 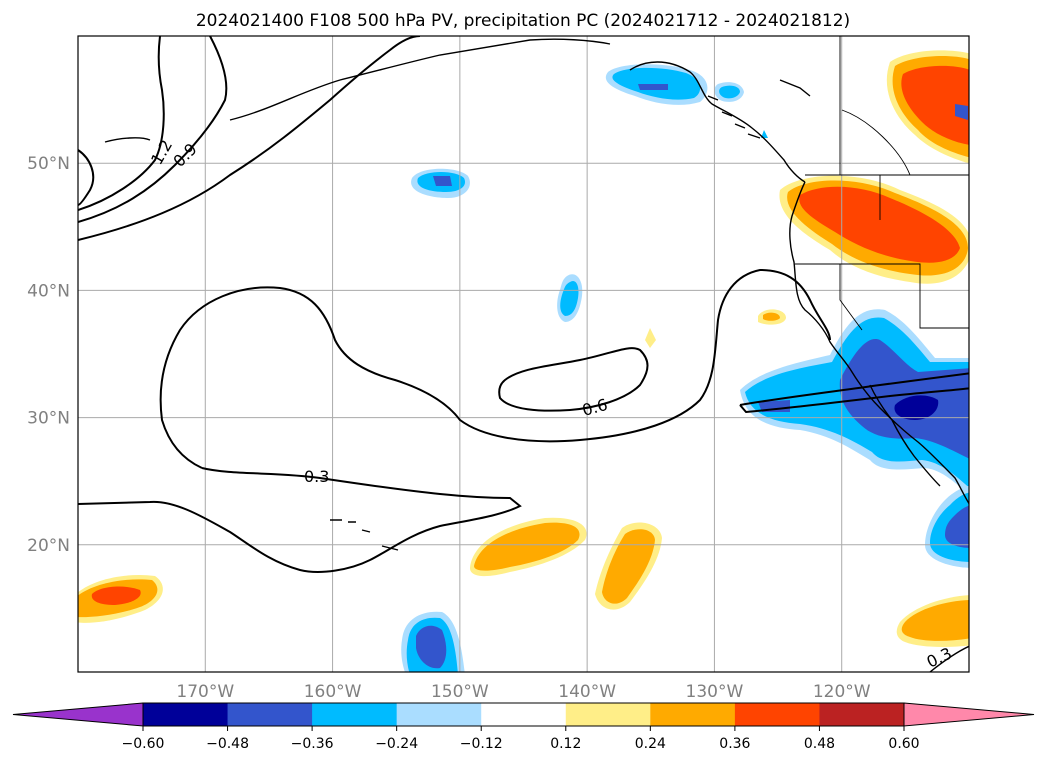 I want to click on precip-region-west, so click(x=116, y=595).